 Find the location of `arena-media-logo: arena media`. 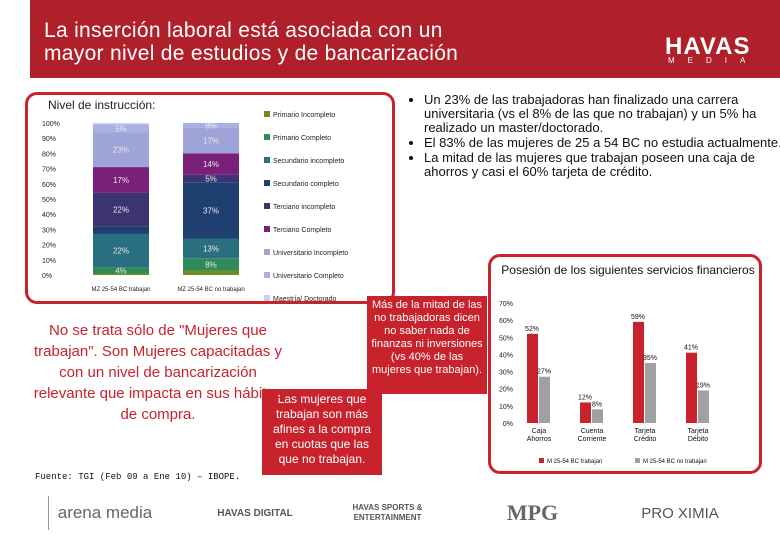

arena-media-logo: arena media is located at coordinates (105, 513).